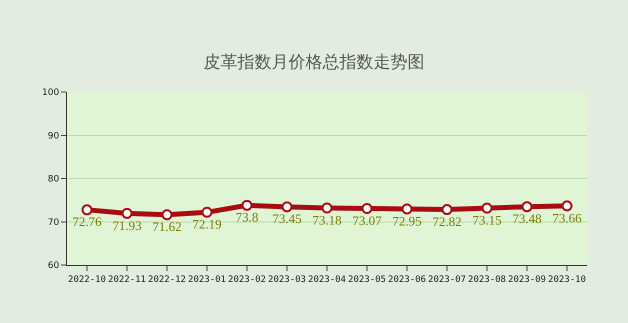  I want to click on y-tick-label: 60, so click(54, 266).